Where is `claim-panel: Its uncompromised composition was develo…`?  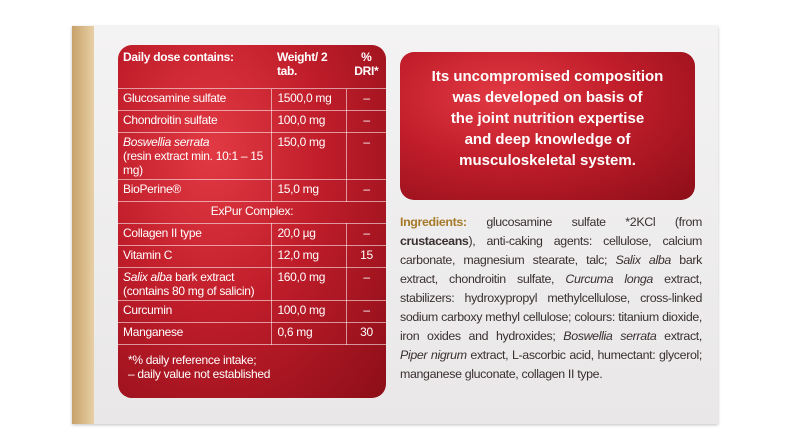 claim-panel: Its uncompromised composition was develo… is located at coordinates (547, 126).